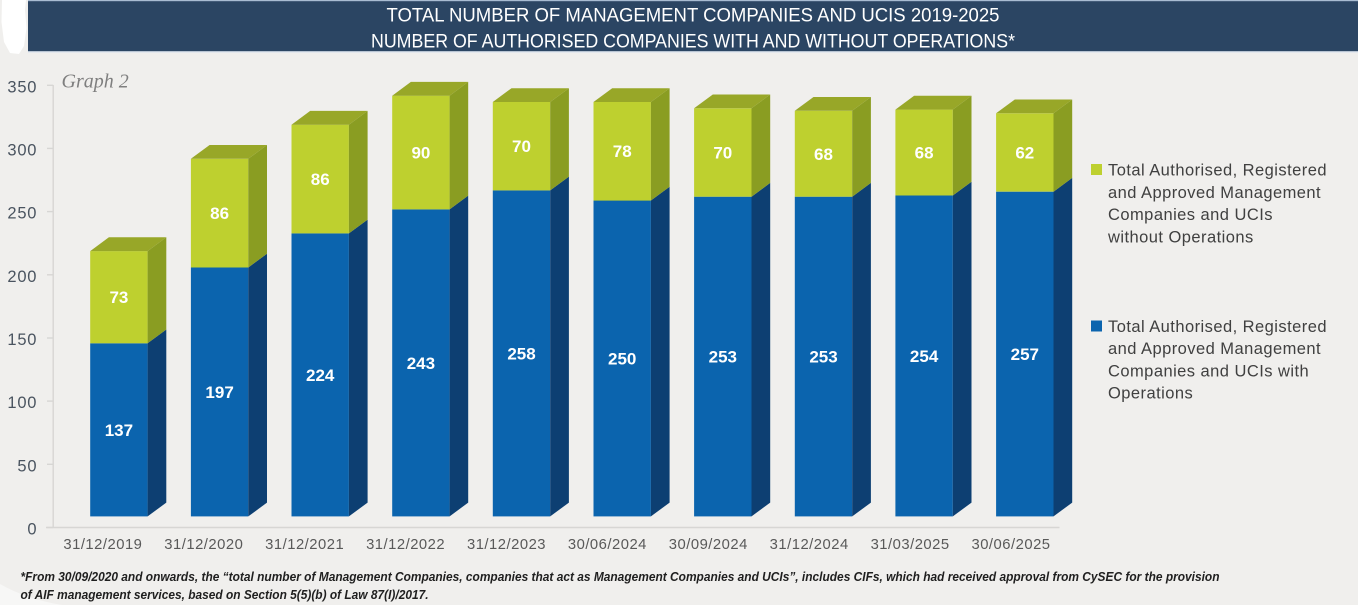 The image size is (1358, 605). Describe the element at coordinates (203, 545) in the screenshot. I see `svg-text: 31/12/2020` at that location.